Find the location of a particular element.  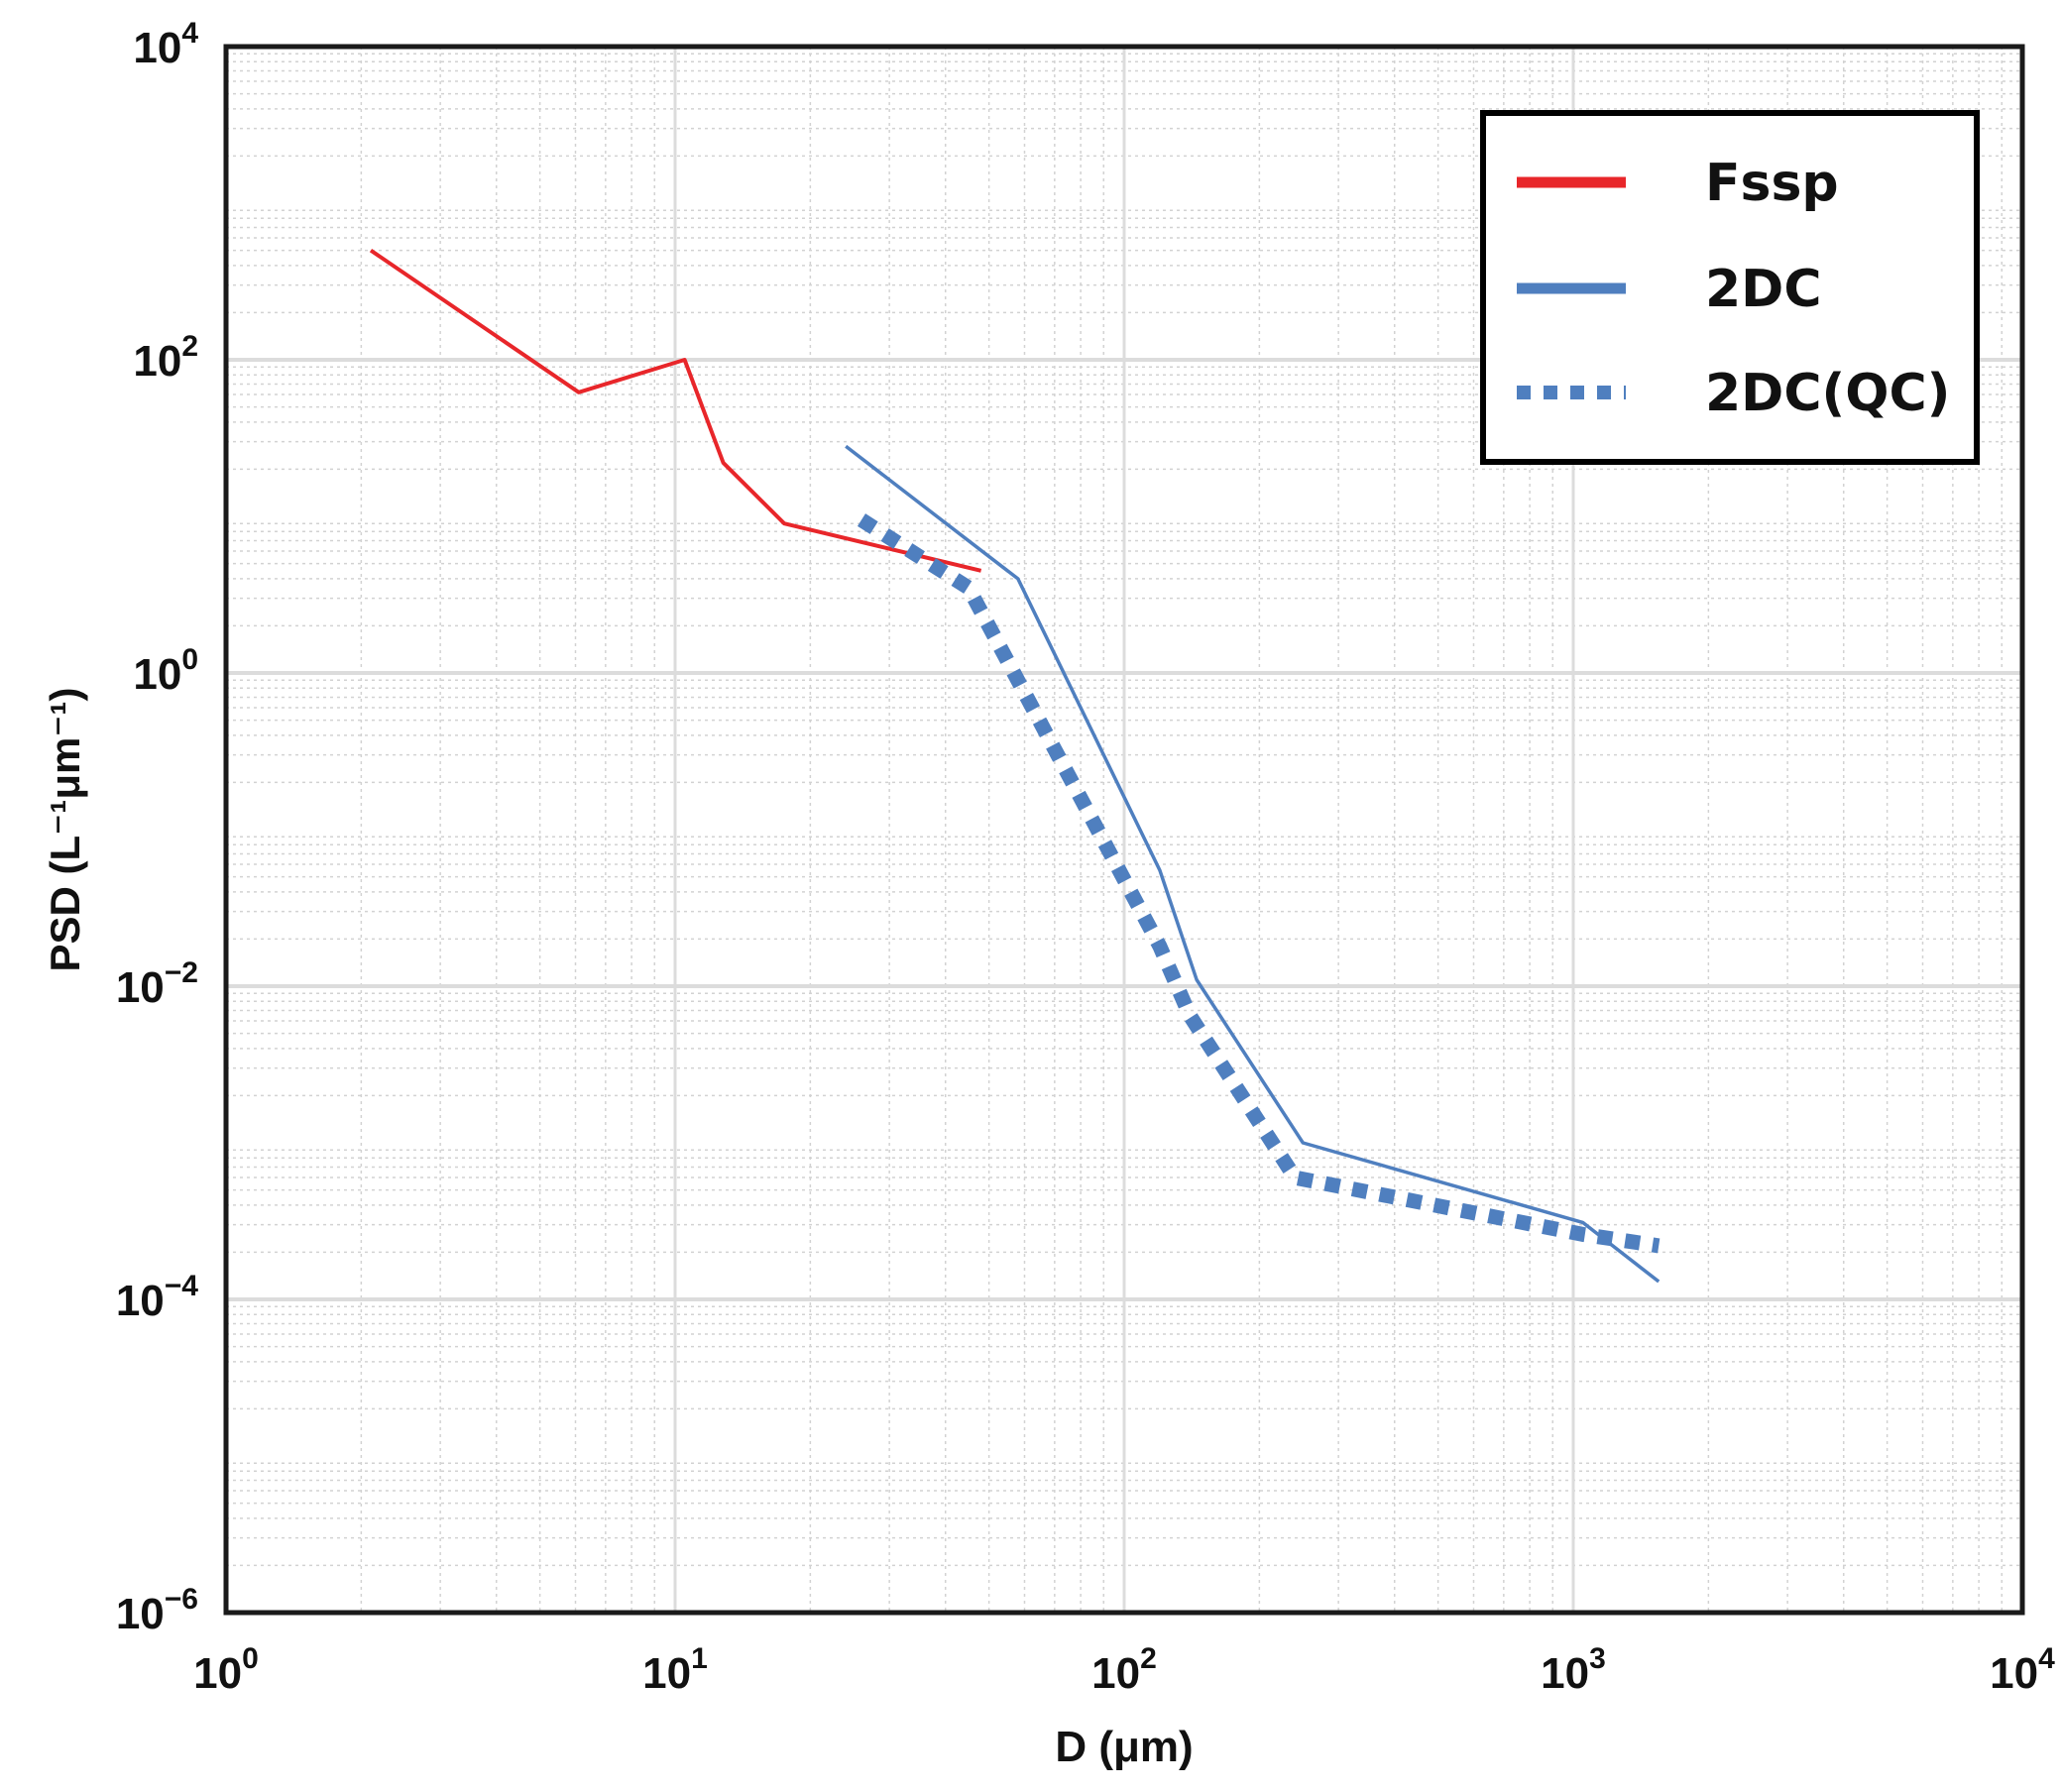

legend-label-2dc-qc: 2DC(QC) is located at coordinates (1827, 393).